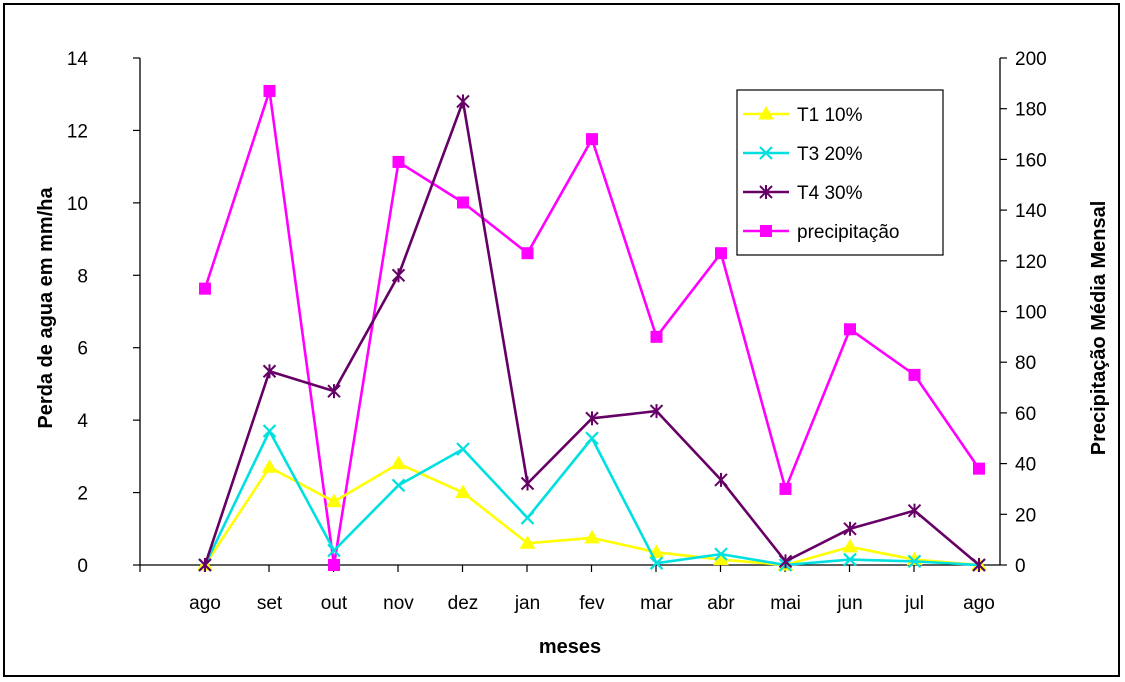 Image resolution: width=1125 pixels, height=682 pixels. What do you see at coordinates (463, 603) in the screenshot?
I see `x-tick-label: dez` at bounding box center [463, 603].